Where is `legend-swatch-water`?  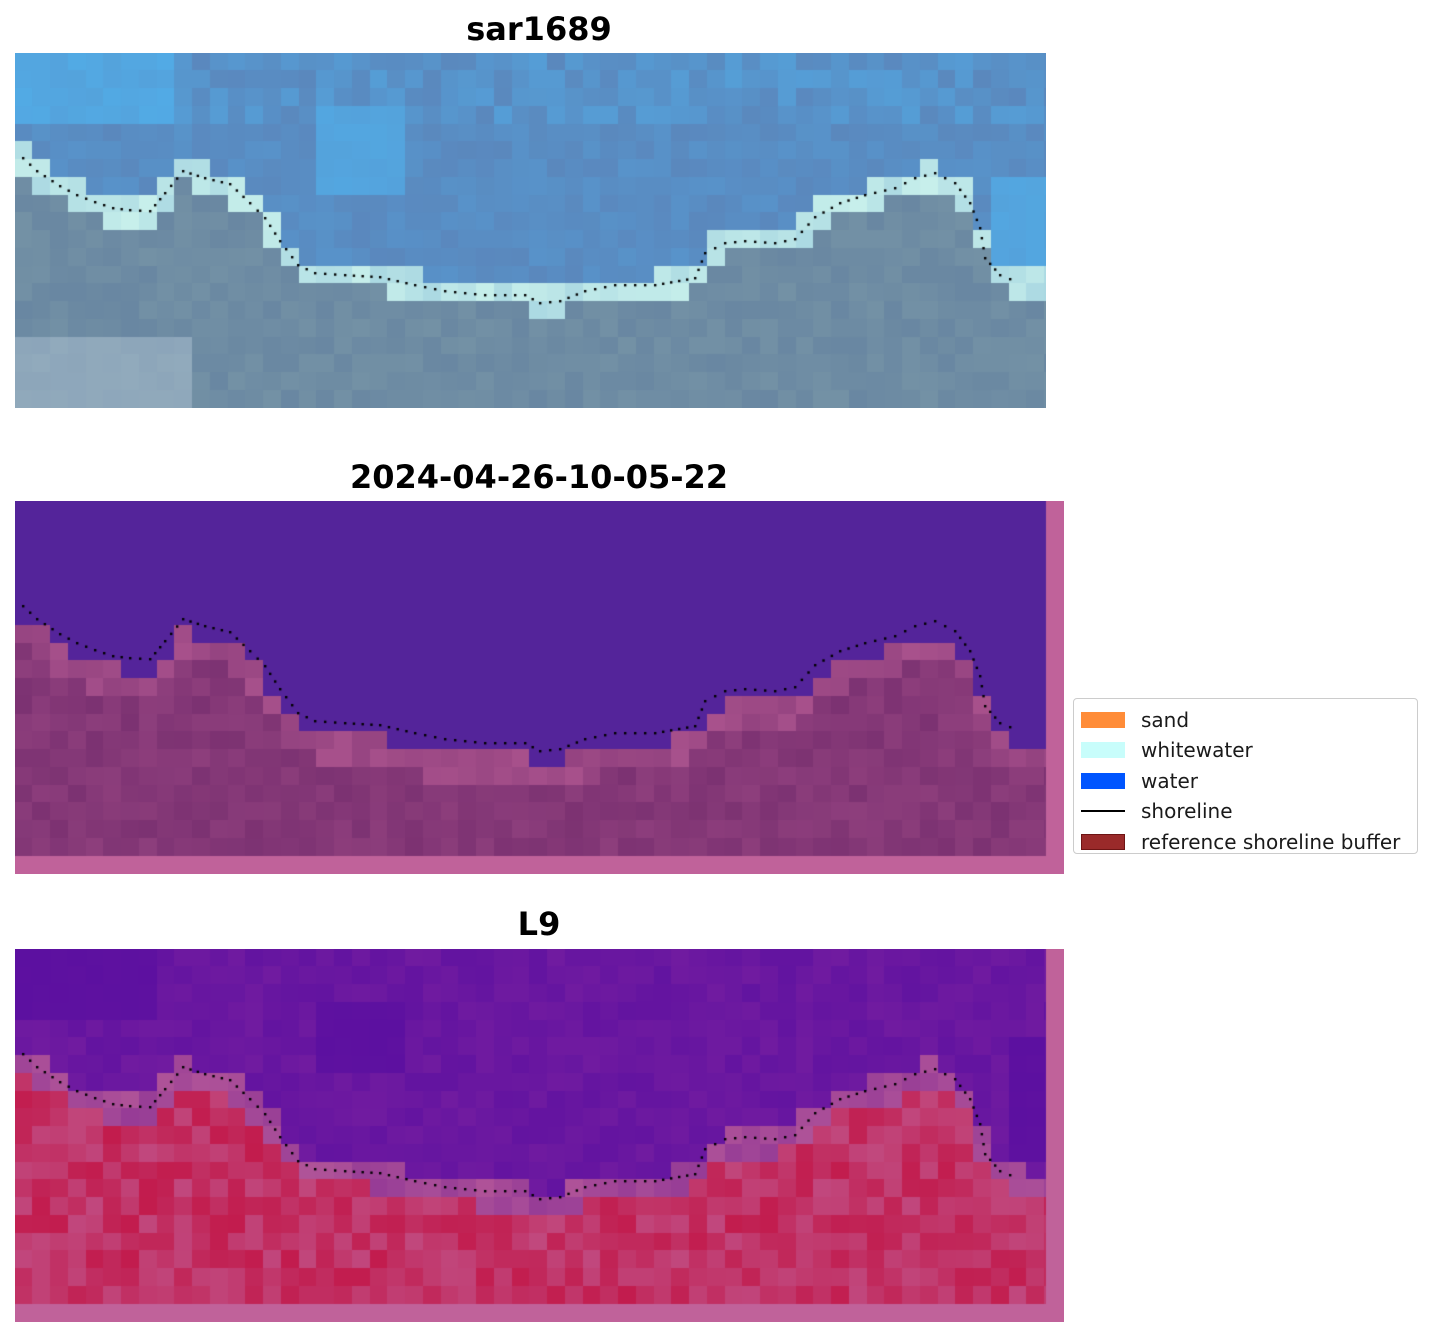
legend-swatch-water is located at coordinates (1103, 780).